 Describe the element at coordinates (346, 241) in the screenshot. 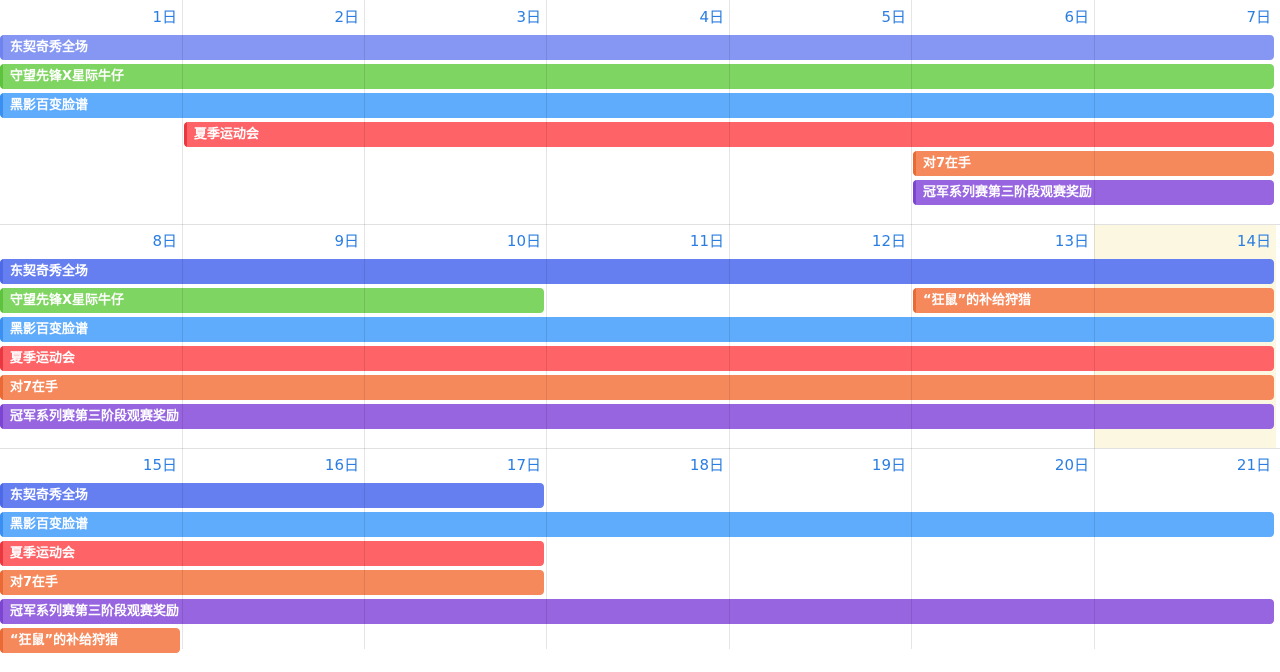

I see `day-number: 9日` at that location.